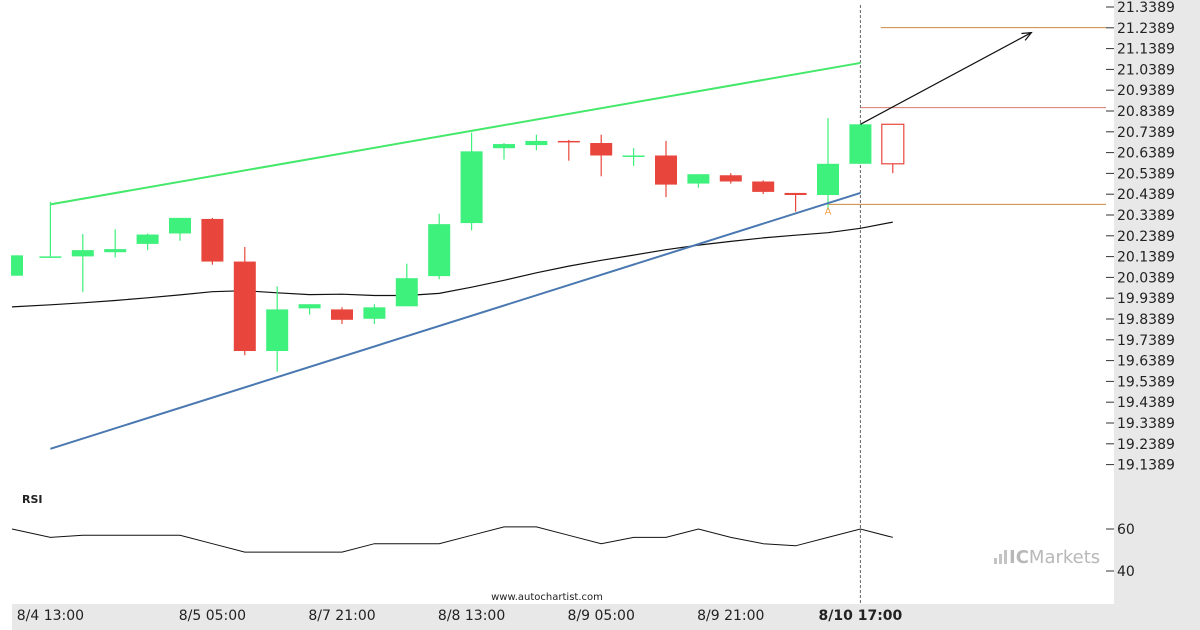 This screenshot has height=630, width=1200. I want to click on y-tick-label: 20.3389, so click(1146, 216).